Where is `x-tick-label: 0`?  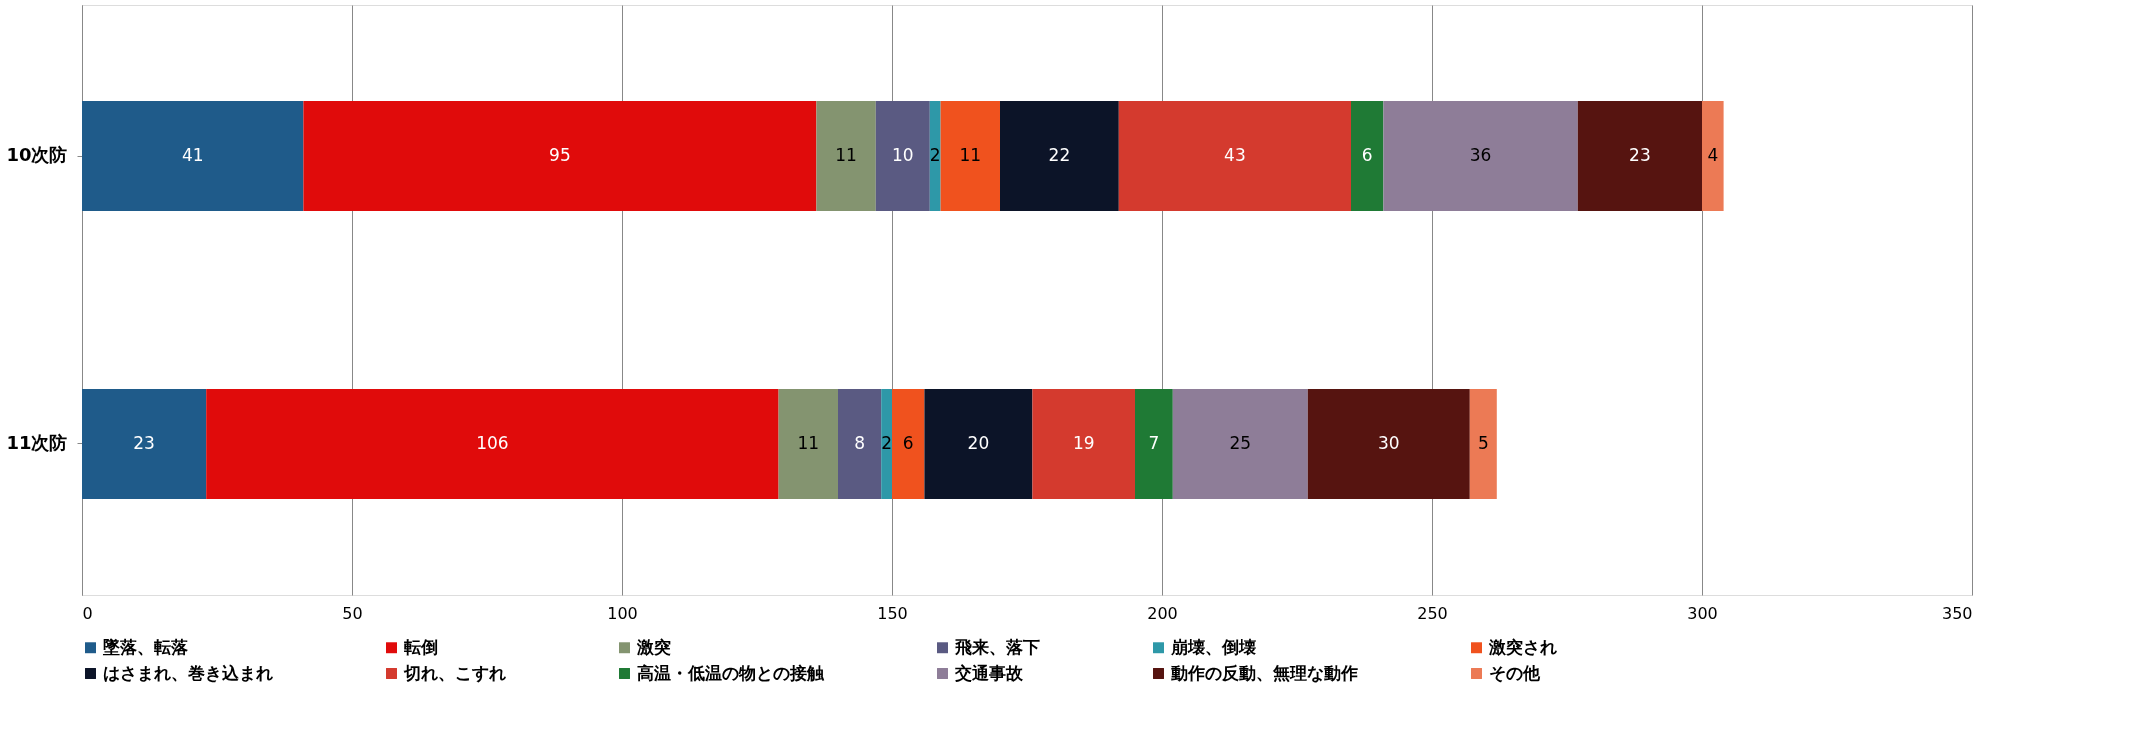 x-tick-label: 0 is located at coordinates (87, 613).